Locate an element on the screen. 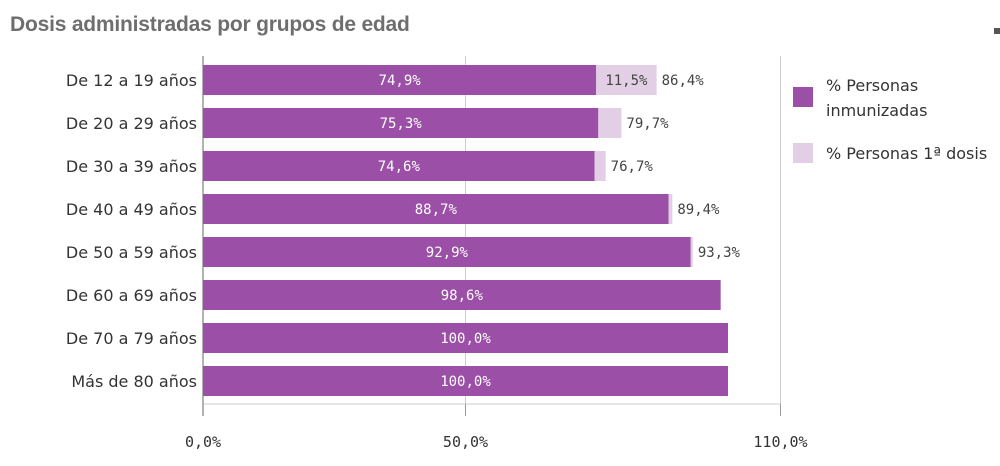 This screenshot has width=1000, height=466. segment-value-label: 11,5% is located at coordinates (626, 81).